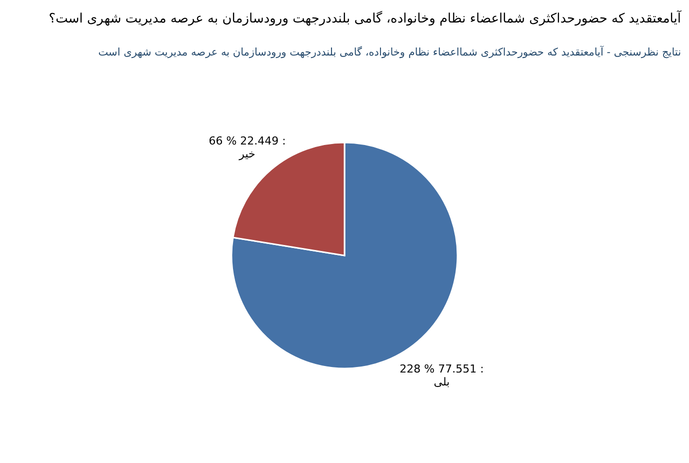 This screenshot has height=463, width=689. Describe the element at coordinates (247, 141) in the screenshot. I see `data-label: 66 % 22.449 :` at that location.